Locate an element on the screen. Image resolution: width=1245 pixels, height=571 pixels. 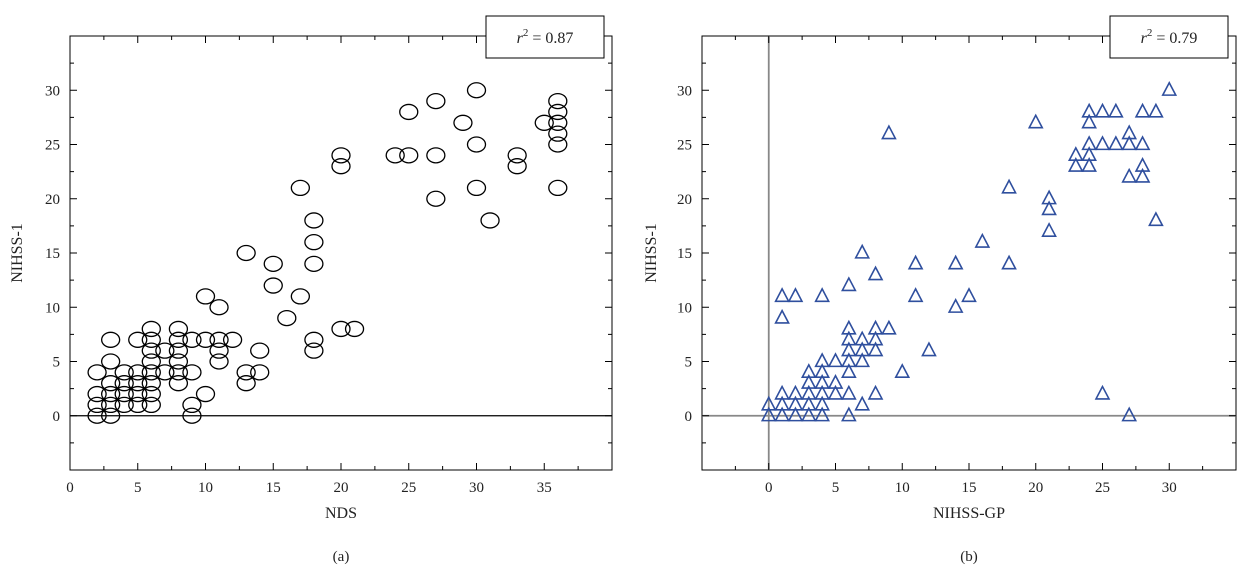
y-tick-label: 25 is located at coordinates (684, 146).